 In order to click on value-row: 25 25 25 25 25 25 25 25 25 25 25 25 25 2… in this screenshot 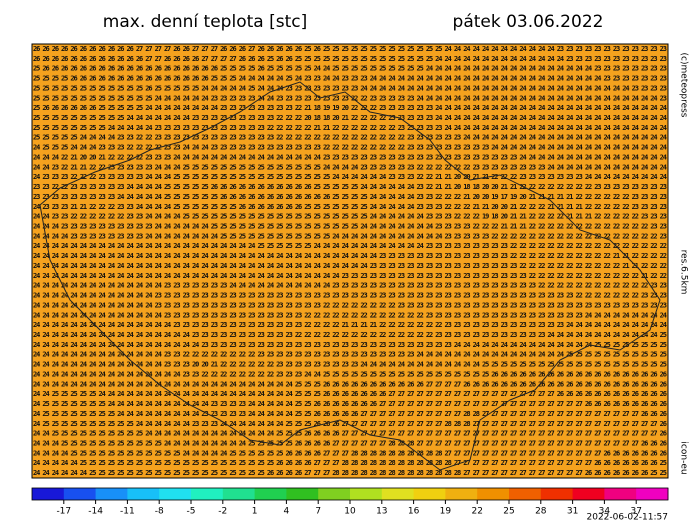, I will do `click(350, 98)`.